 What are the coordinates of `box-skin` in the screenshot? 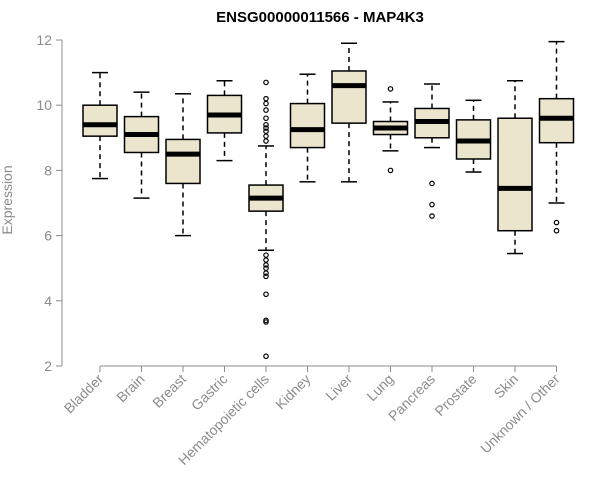 It's located at (515, 167).